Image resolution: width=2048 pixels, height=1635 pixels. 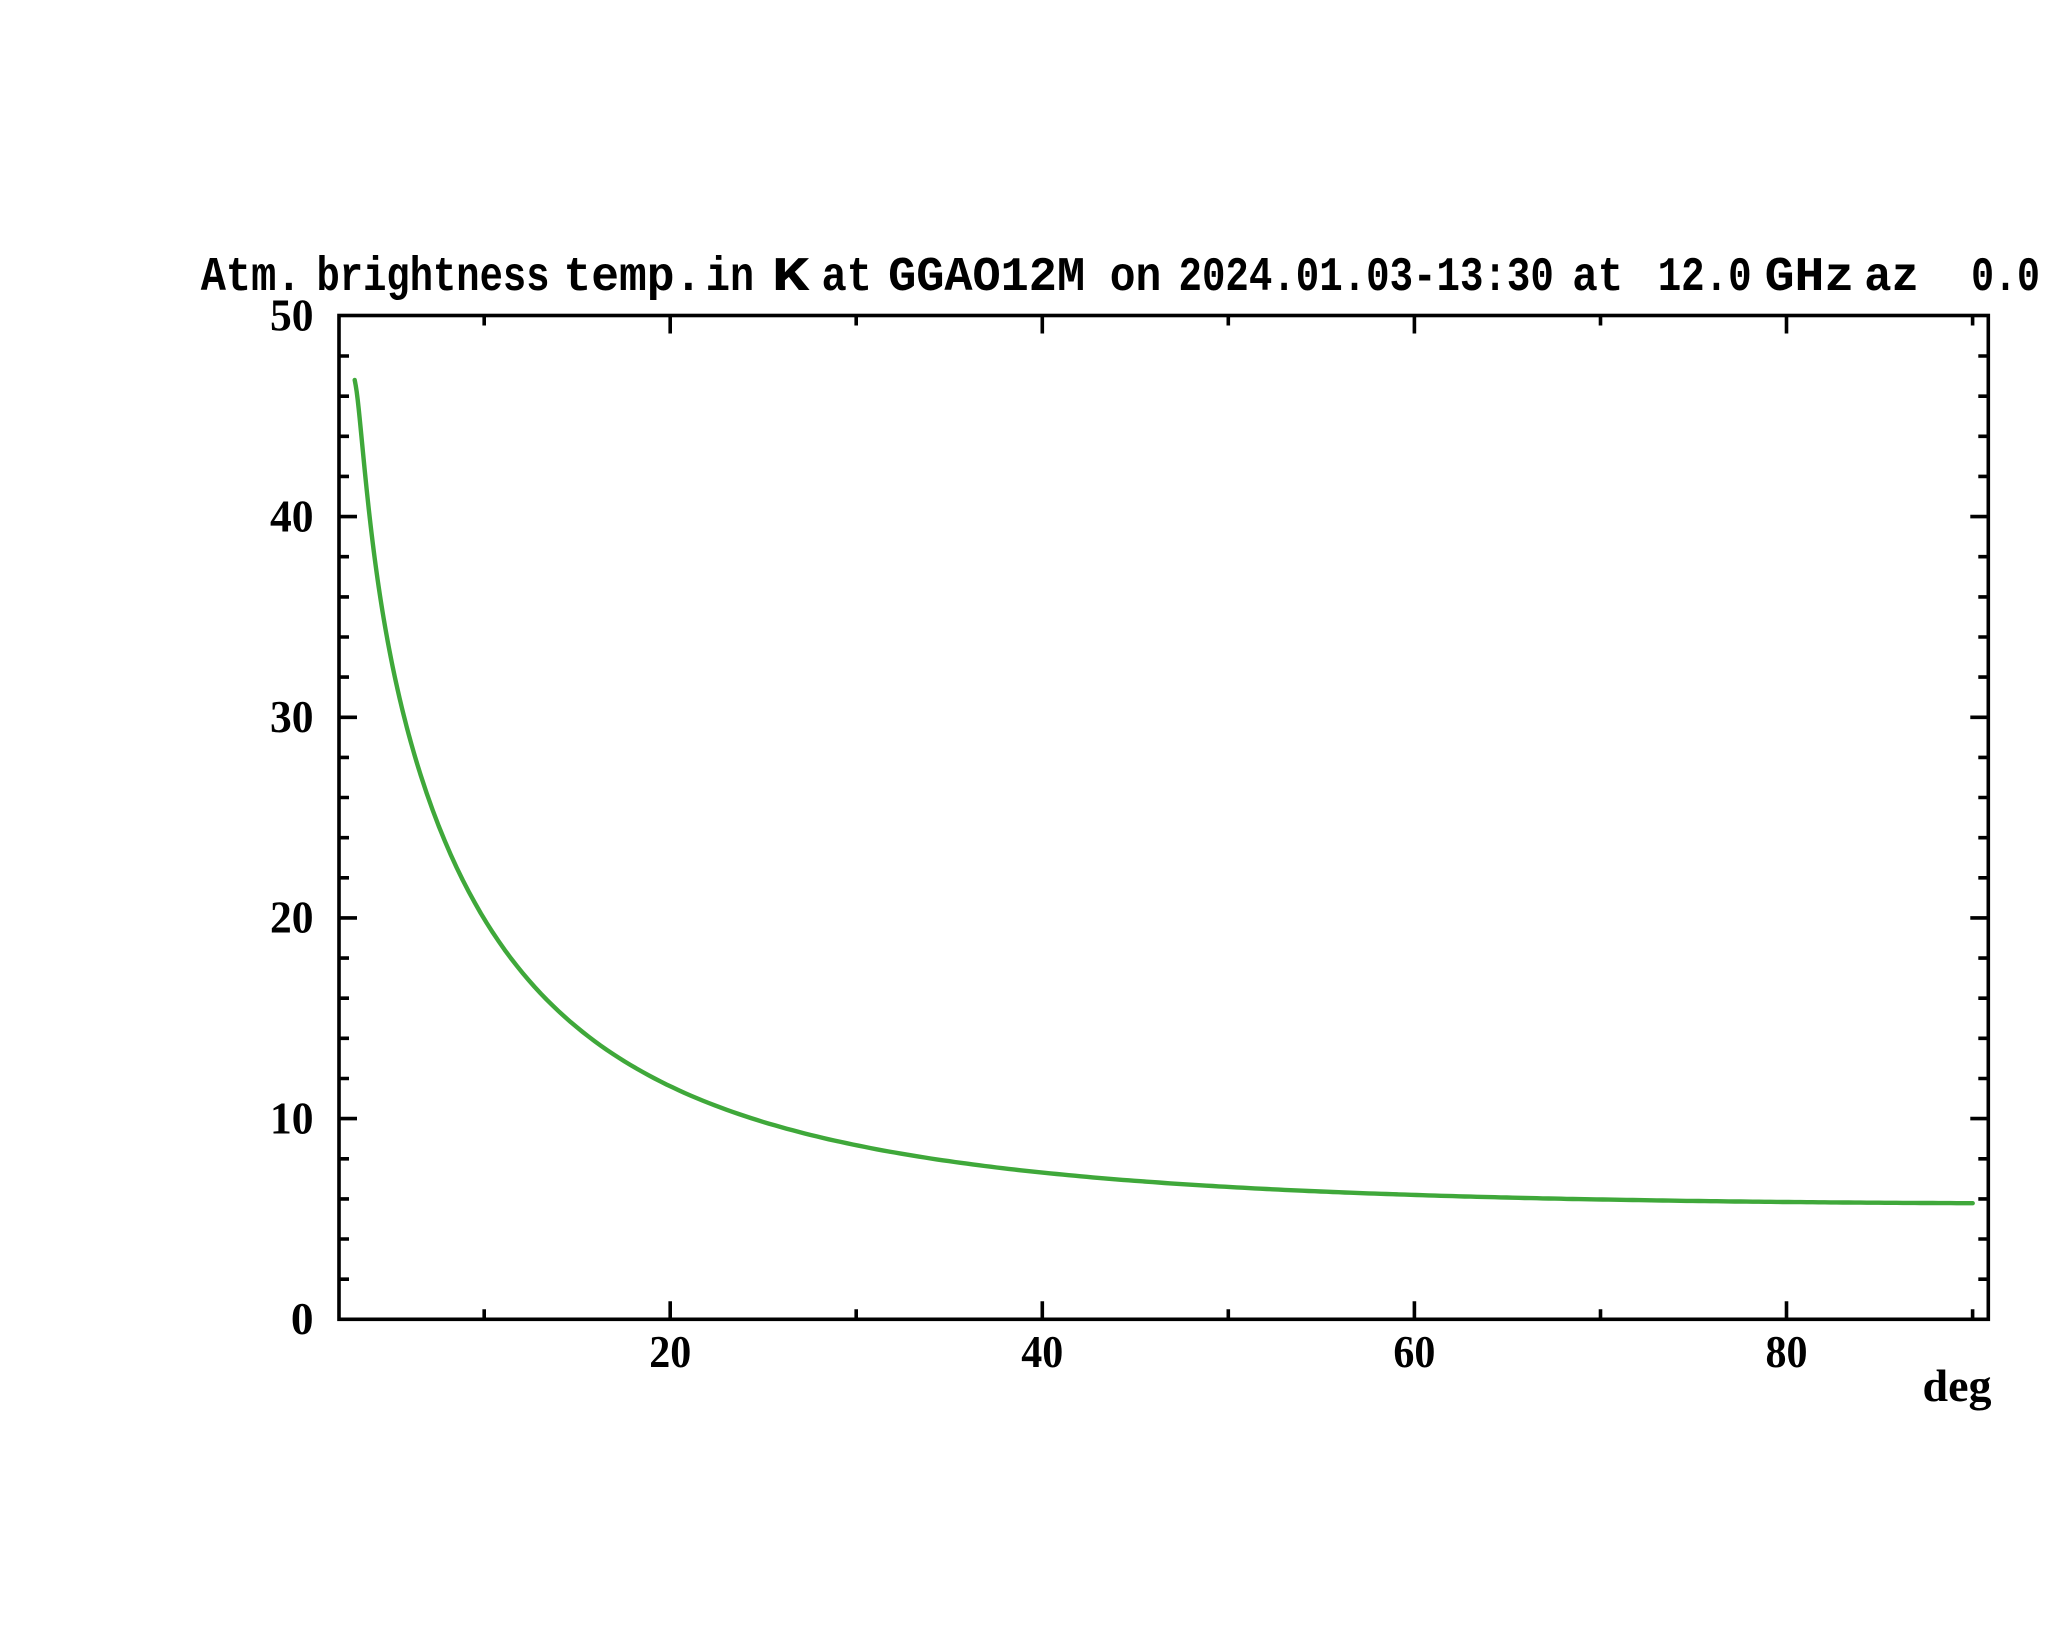 I want to click on svg-text: in, so click(x=730, y=278).